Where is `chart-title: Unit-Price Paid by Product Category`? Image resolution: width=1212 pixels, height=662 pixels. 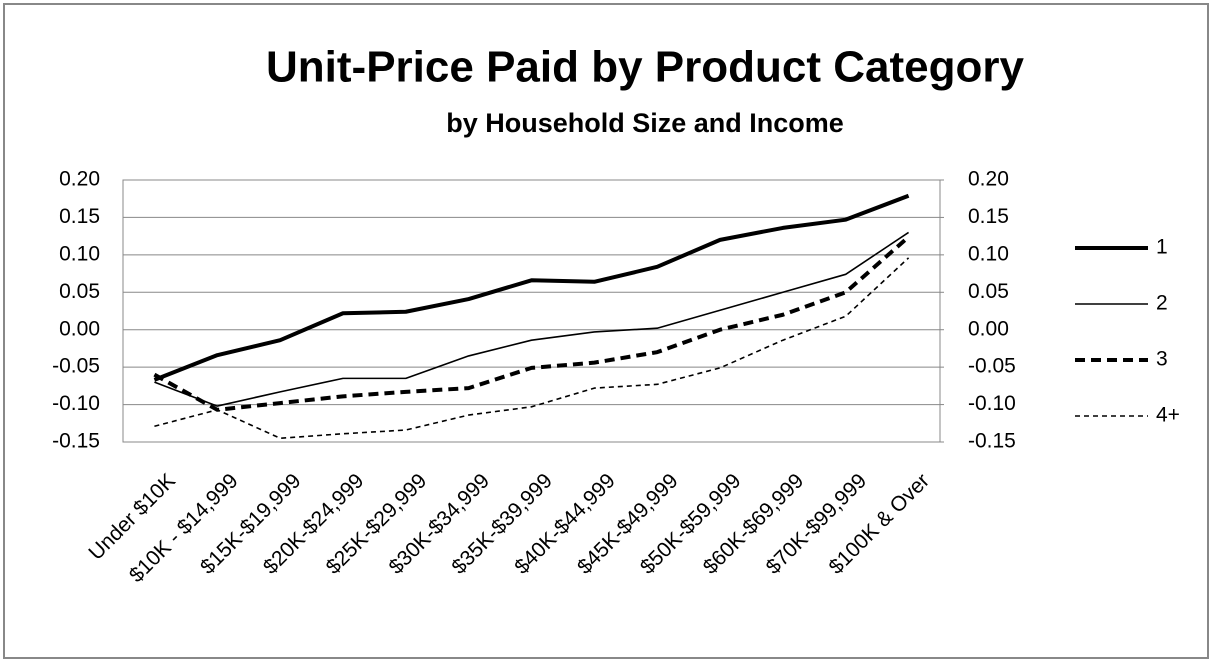 chart-title: Unit-Price Paid by Product Category is located at coordinates (645, 67).